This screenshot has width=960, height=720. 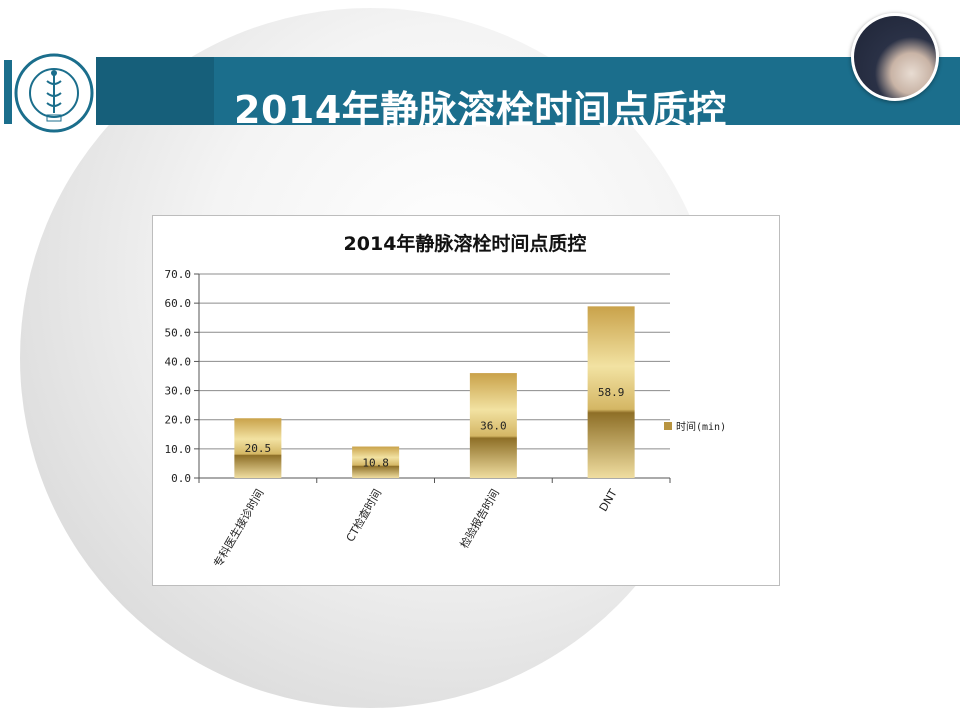 What do you see at coordinates (238, 528) in the screenshot?
I see `category-label: 专科医生接诊时间` at bounding box center [238, 528].